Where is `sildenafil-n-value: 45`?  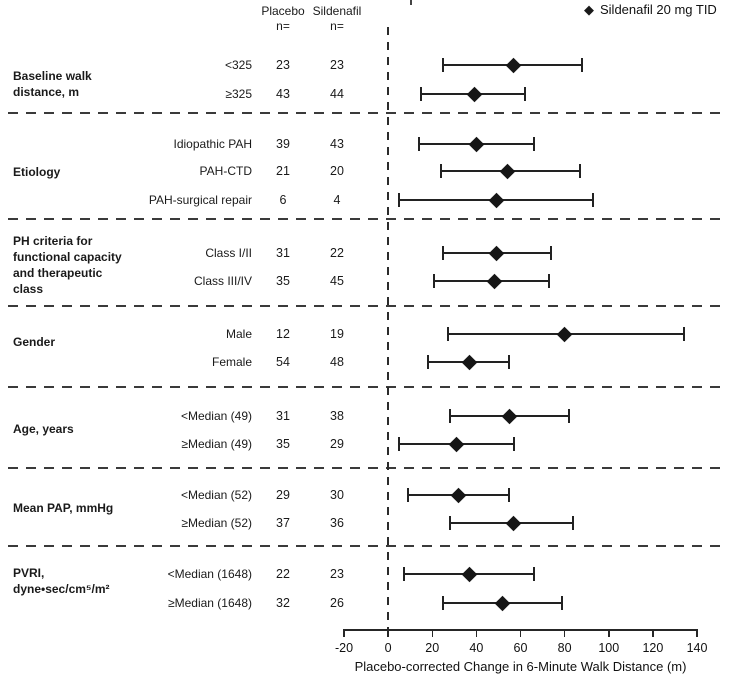
sildenafil-n-value: 45 is located at coordinates (337, 281).